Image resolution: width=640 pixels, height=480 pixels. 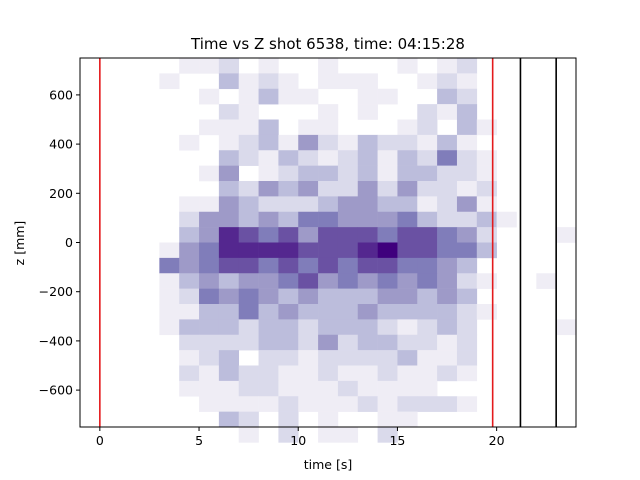 What do you see at coordinates (59, 242) in the screenshot?
I see `y-axis: −600 −400 −200 0 200 400 600` at bounding box center [59, 242].